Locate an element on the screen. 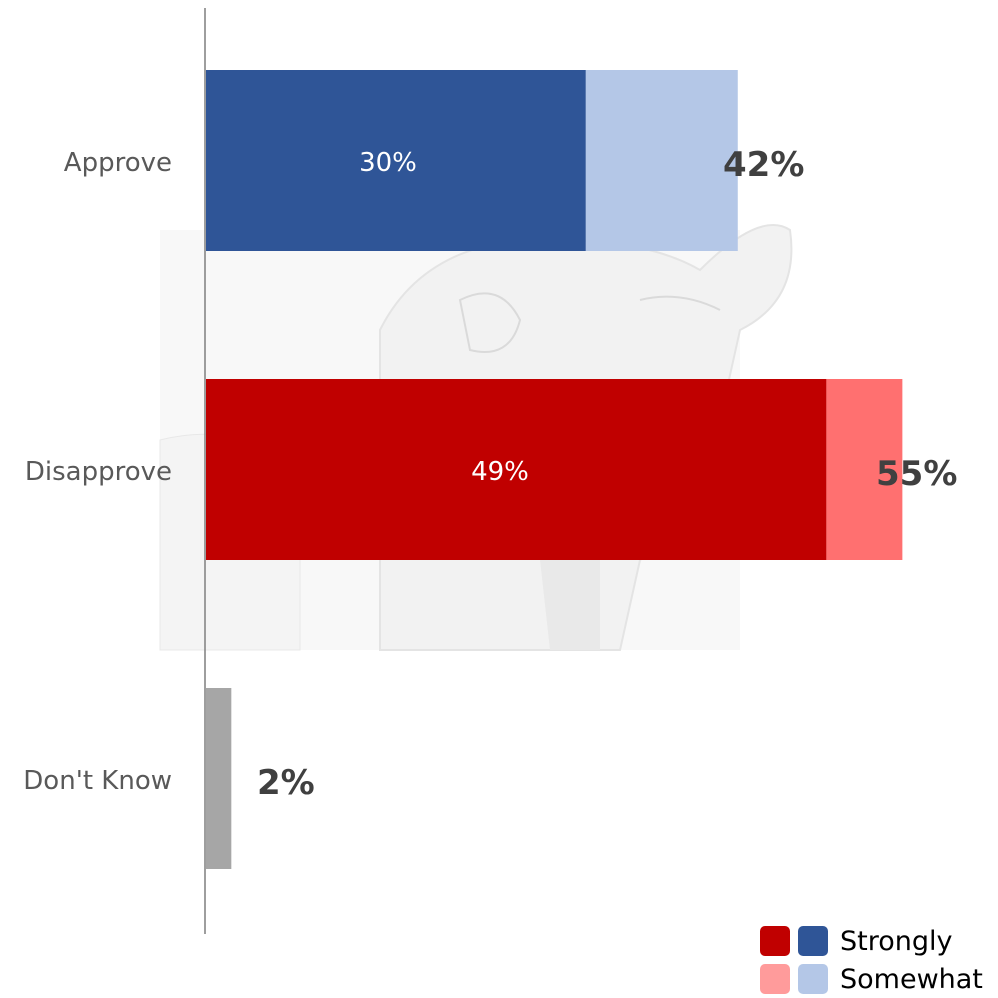 The image size is (998, 998). legend: Strongly Somewhat is located at coordinates (878, 960).